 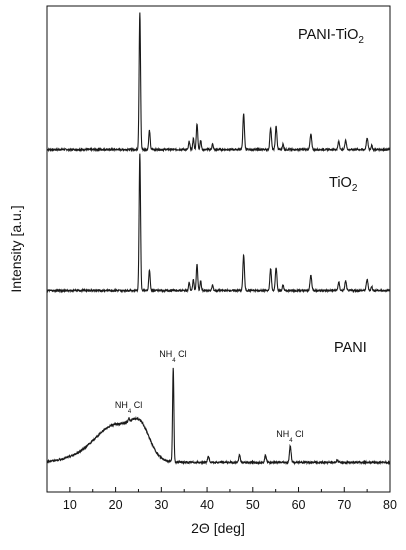 I want to click on x-tick-label: 60, so click(x=299, y=505).